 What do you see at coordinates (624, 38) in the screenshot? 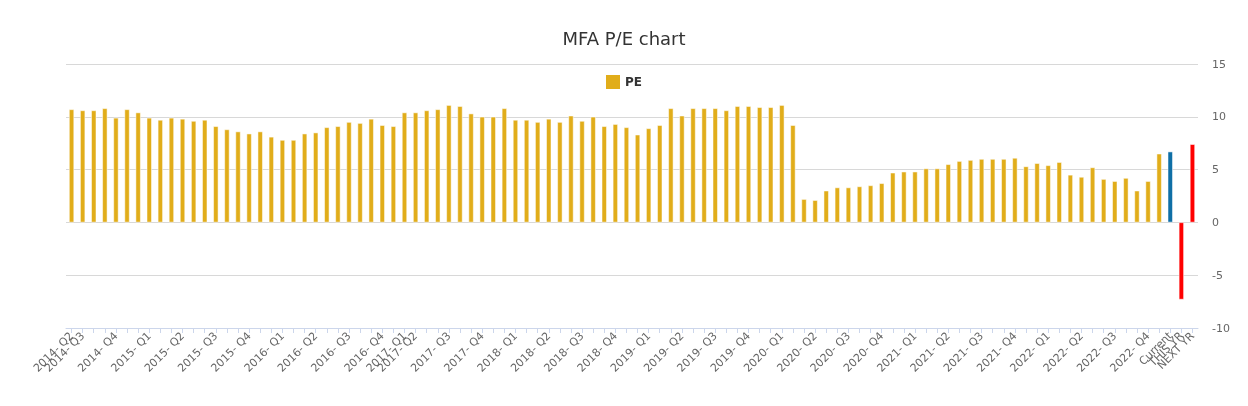
I see `chart-title: MFA P/E chart` at bounding box center [624, 38].